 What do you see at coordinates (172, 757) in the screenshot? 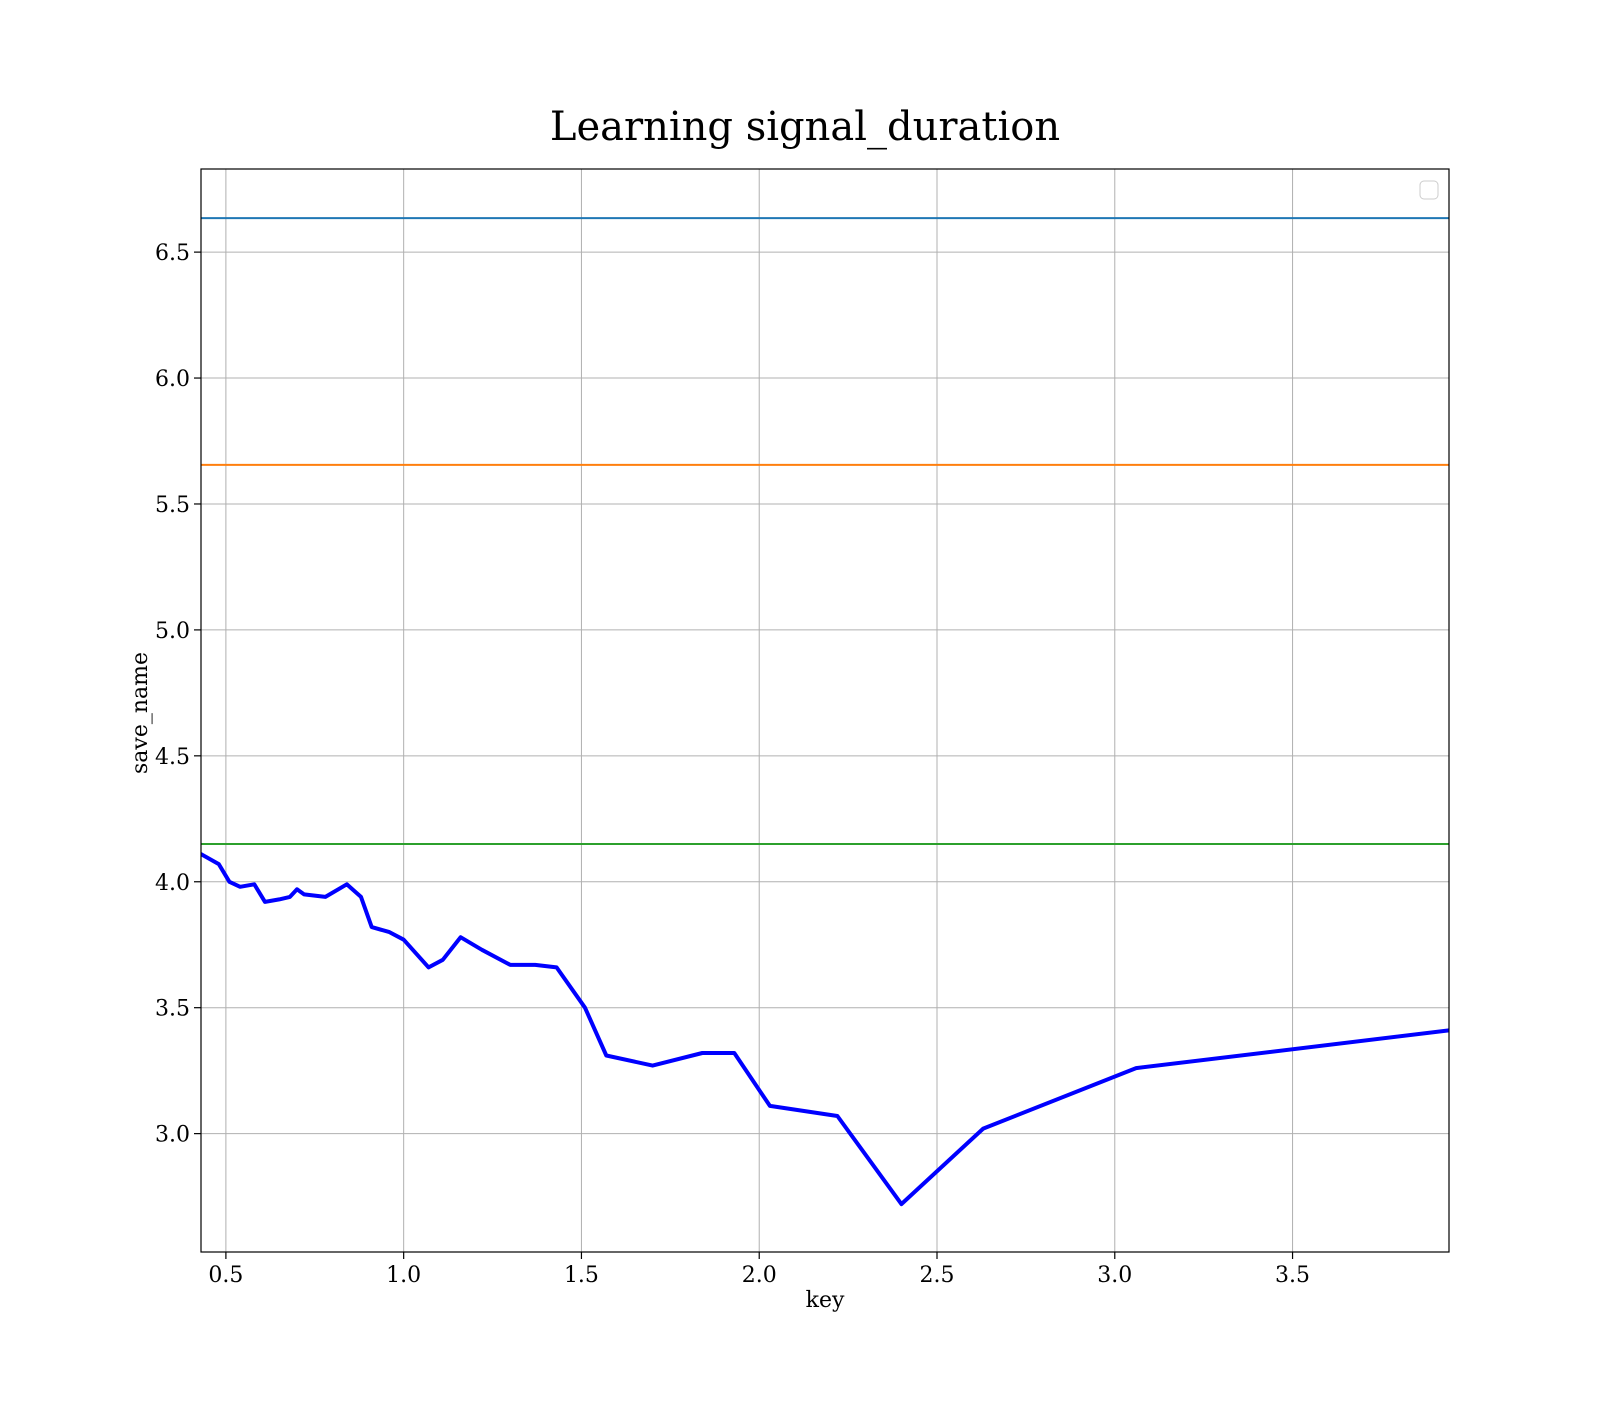
I see `y-tick-label: 4.5` at bounding box center [172, 757].